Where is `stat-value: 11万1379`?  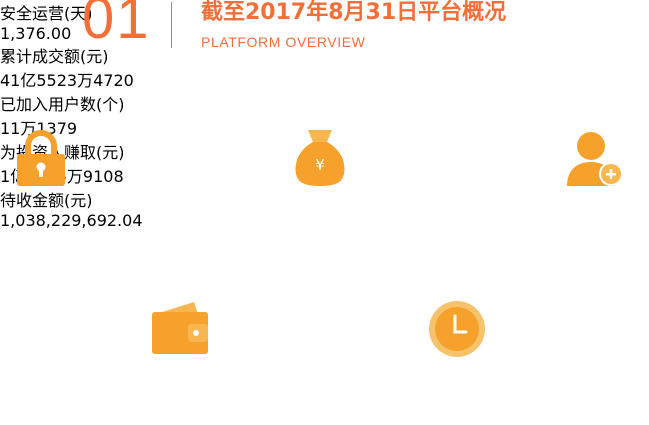 stat-value: 11万1379 is located at coordinates (39, 128).